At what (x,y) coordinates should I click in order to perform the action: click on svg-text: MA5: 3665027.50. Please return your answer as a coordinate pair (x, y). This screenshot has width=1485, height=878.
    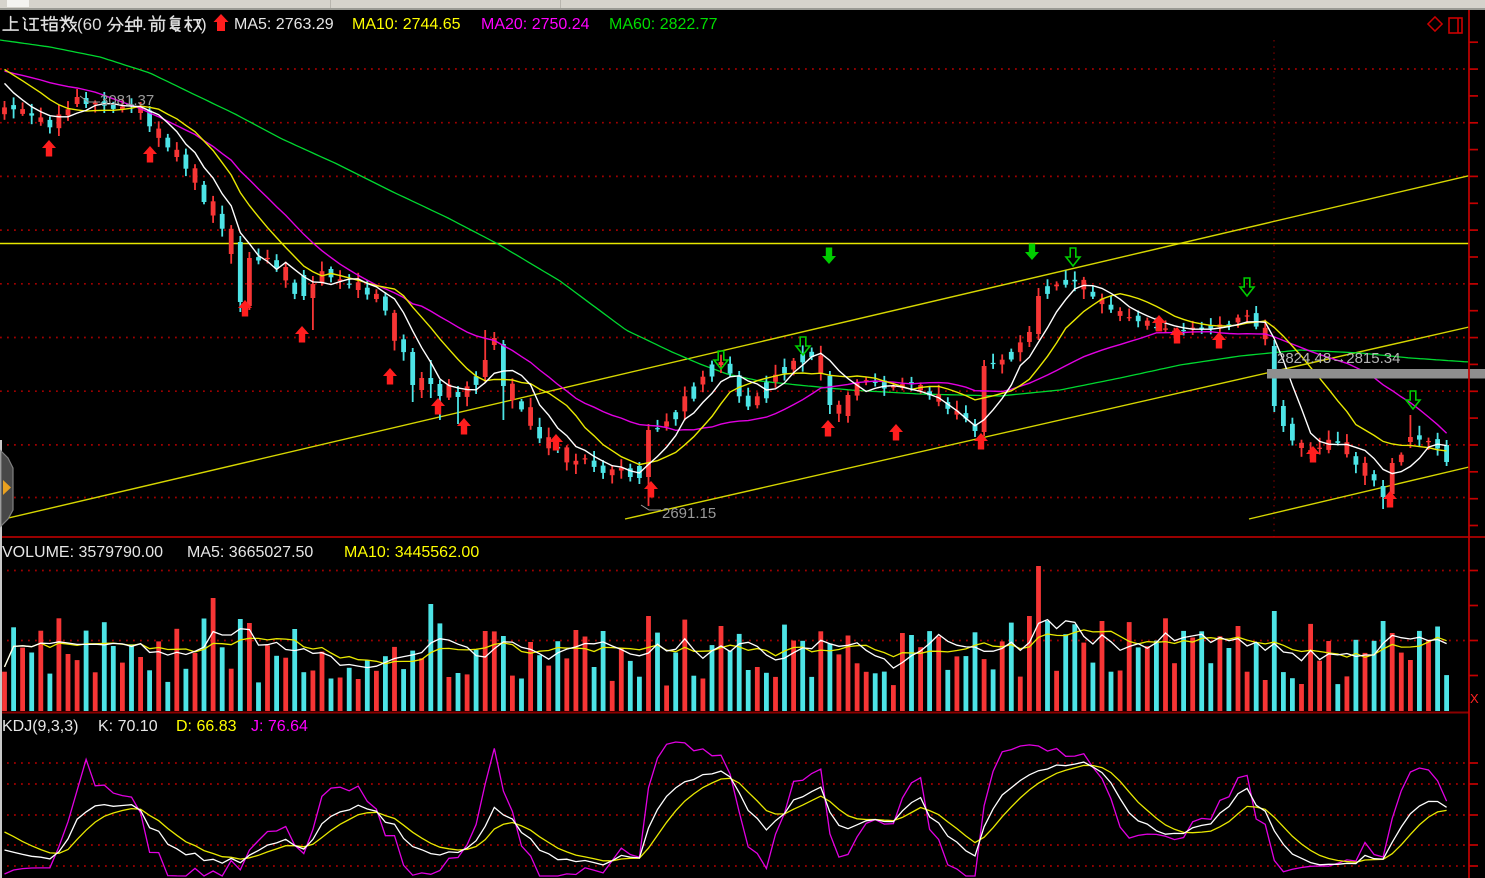
    Looking at the image, I should click on (250, 552).